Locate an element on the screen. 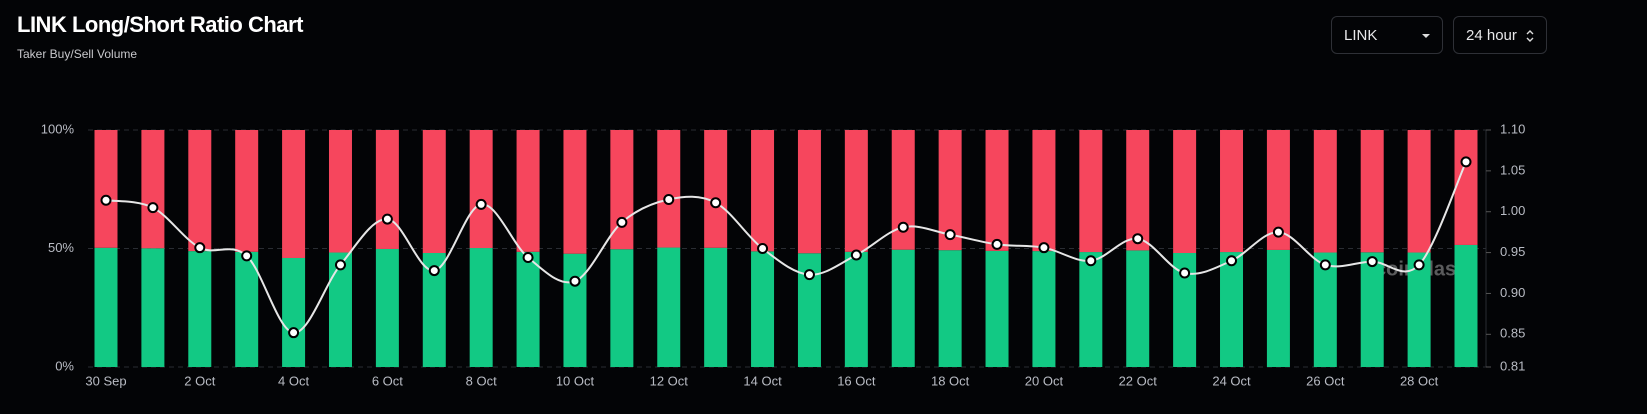 Image resolution: width=1647 pixels, height=414 pixels. x-tick-label: 14 Oct is located at coordinates (762, 380).